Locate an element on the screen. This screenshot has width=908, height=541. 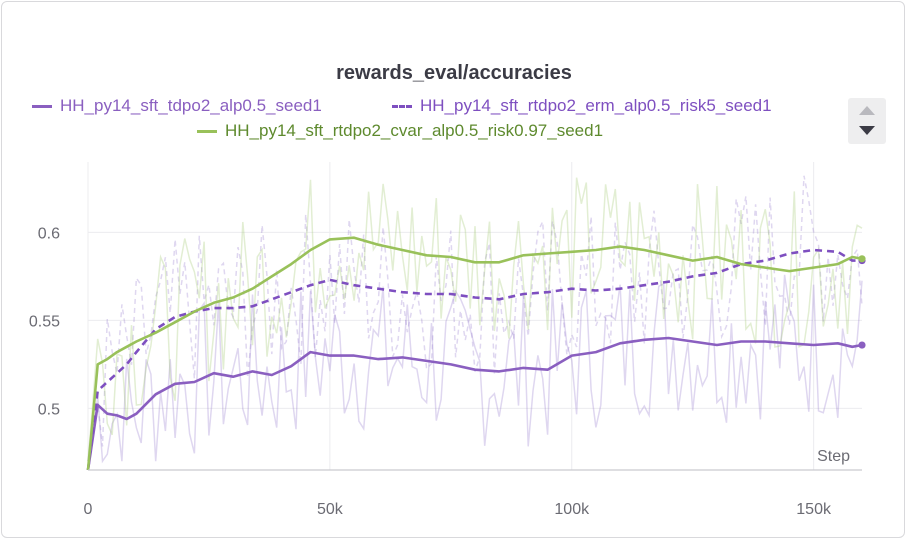
x-tick-label: 100k is located at coordinates (572, 509).